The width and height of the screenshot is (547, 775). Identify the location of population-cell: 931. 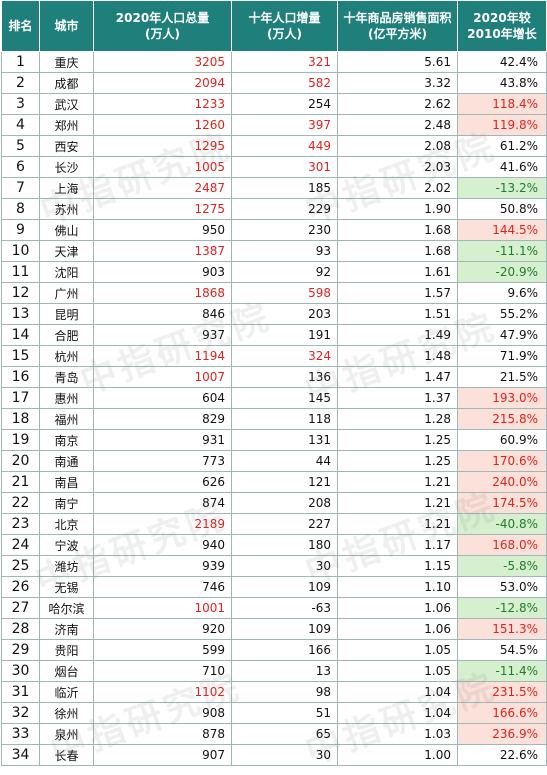
(162, 440).